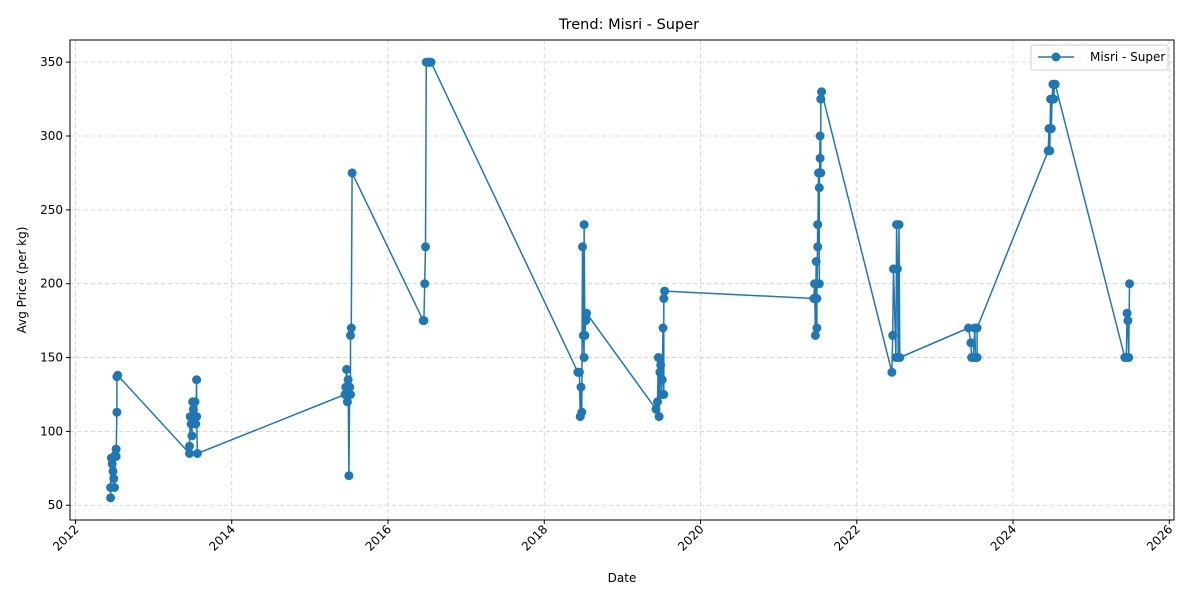 The image size is (1200, 600). I want to click on x-axis-title: Date, so click(622, 578).